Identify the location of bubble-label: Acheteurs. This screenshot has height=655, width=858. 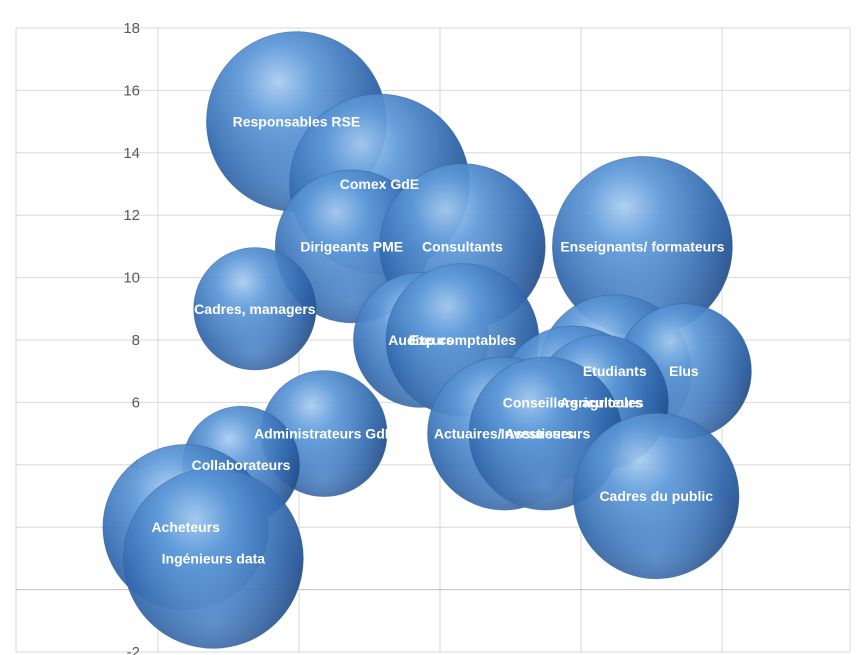
(185, 527).